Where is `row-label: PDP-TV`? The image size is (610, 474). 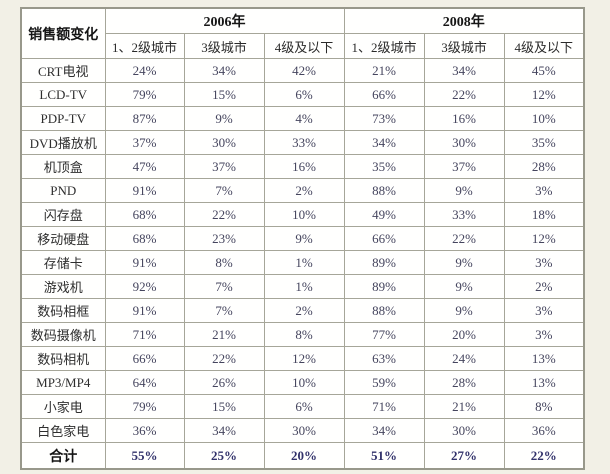 row-label: PDP-TV is located at coordinates (63, 118).